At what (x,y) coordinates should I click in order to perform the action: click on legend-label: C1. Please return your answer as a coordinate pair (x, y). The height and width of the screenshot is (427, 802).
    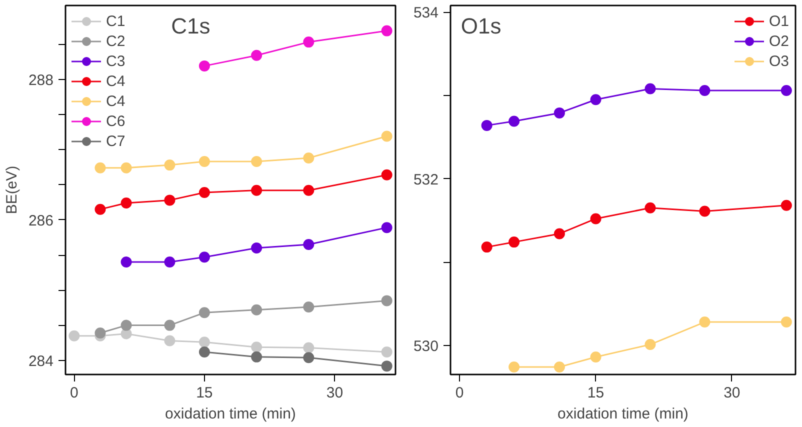
    Looking at the image, I should click on (116, 21).